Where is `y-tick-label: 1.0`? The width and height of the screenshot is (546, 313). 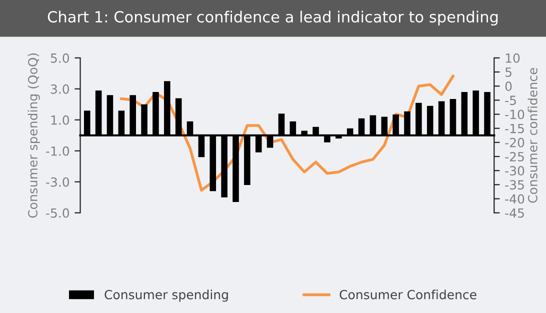 y-tick-label: 1.0 is located at coordinates (60, 120).